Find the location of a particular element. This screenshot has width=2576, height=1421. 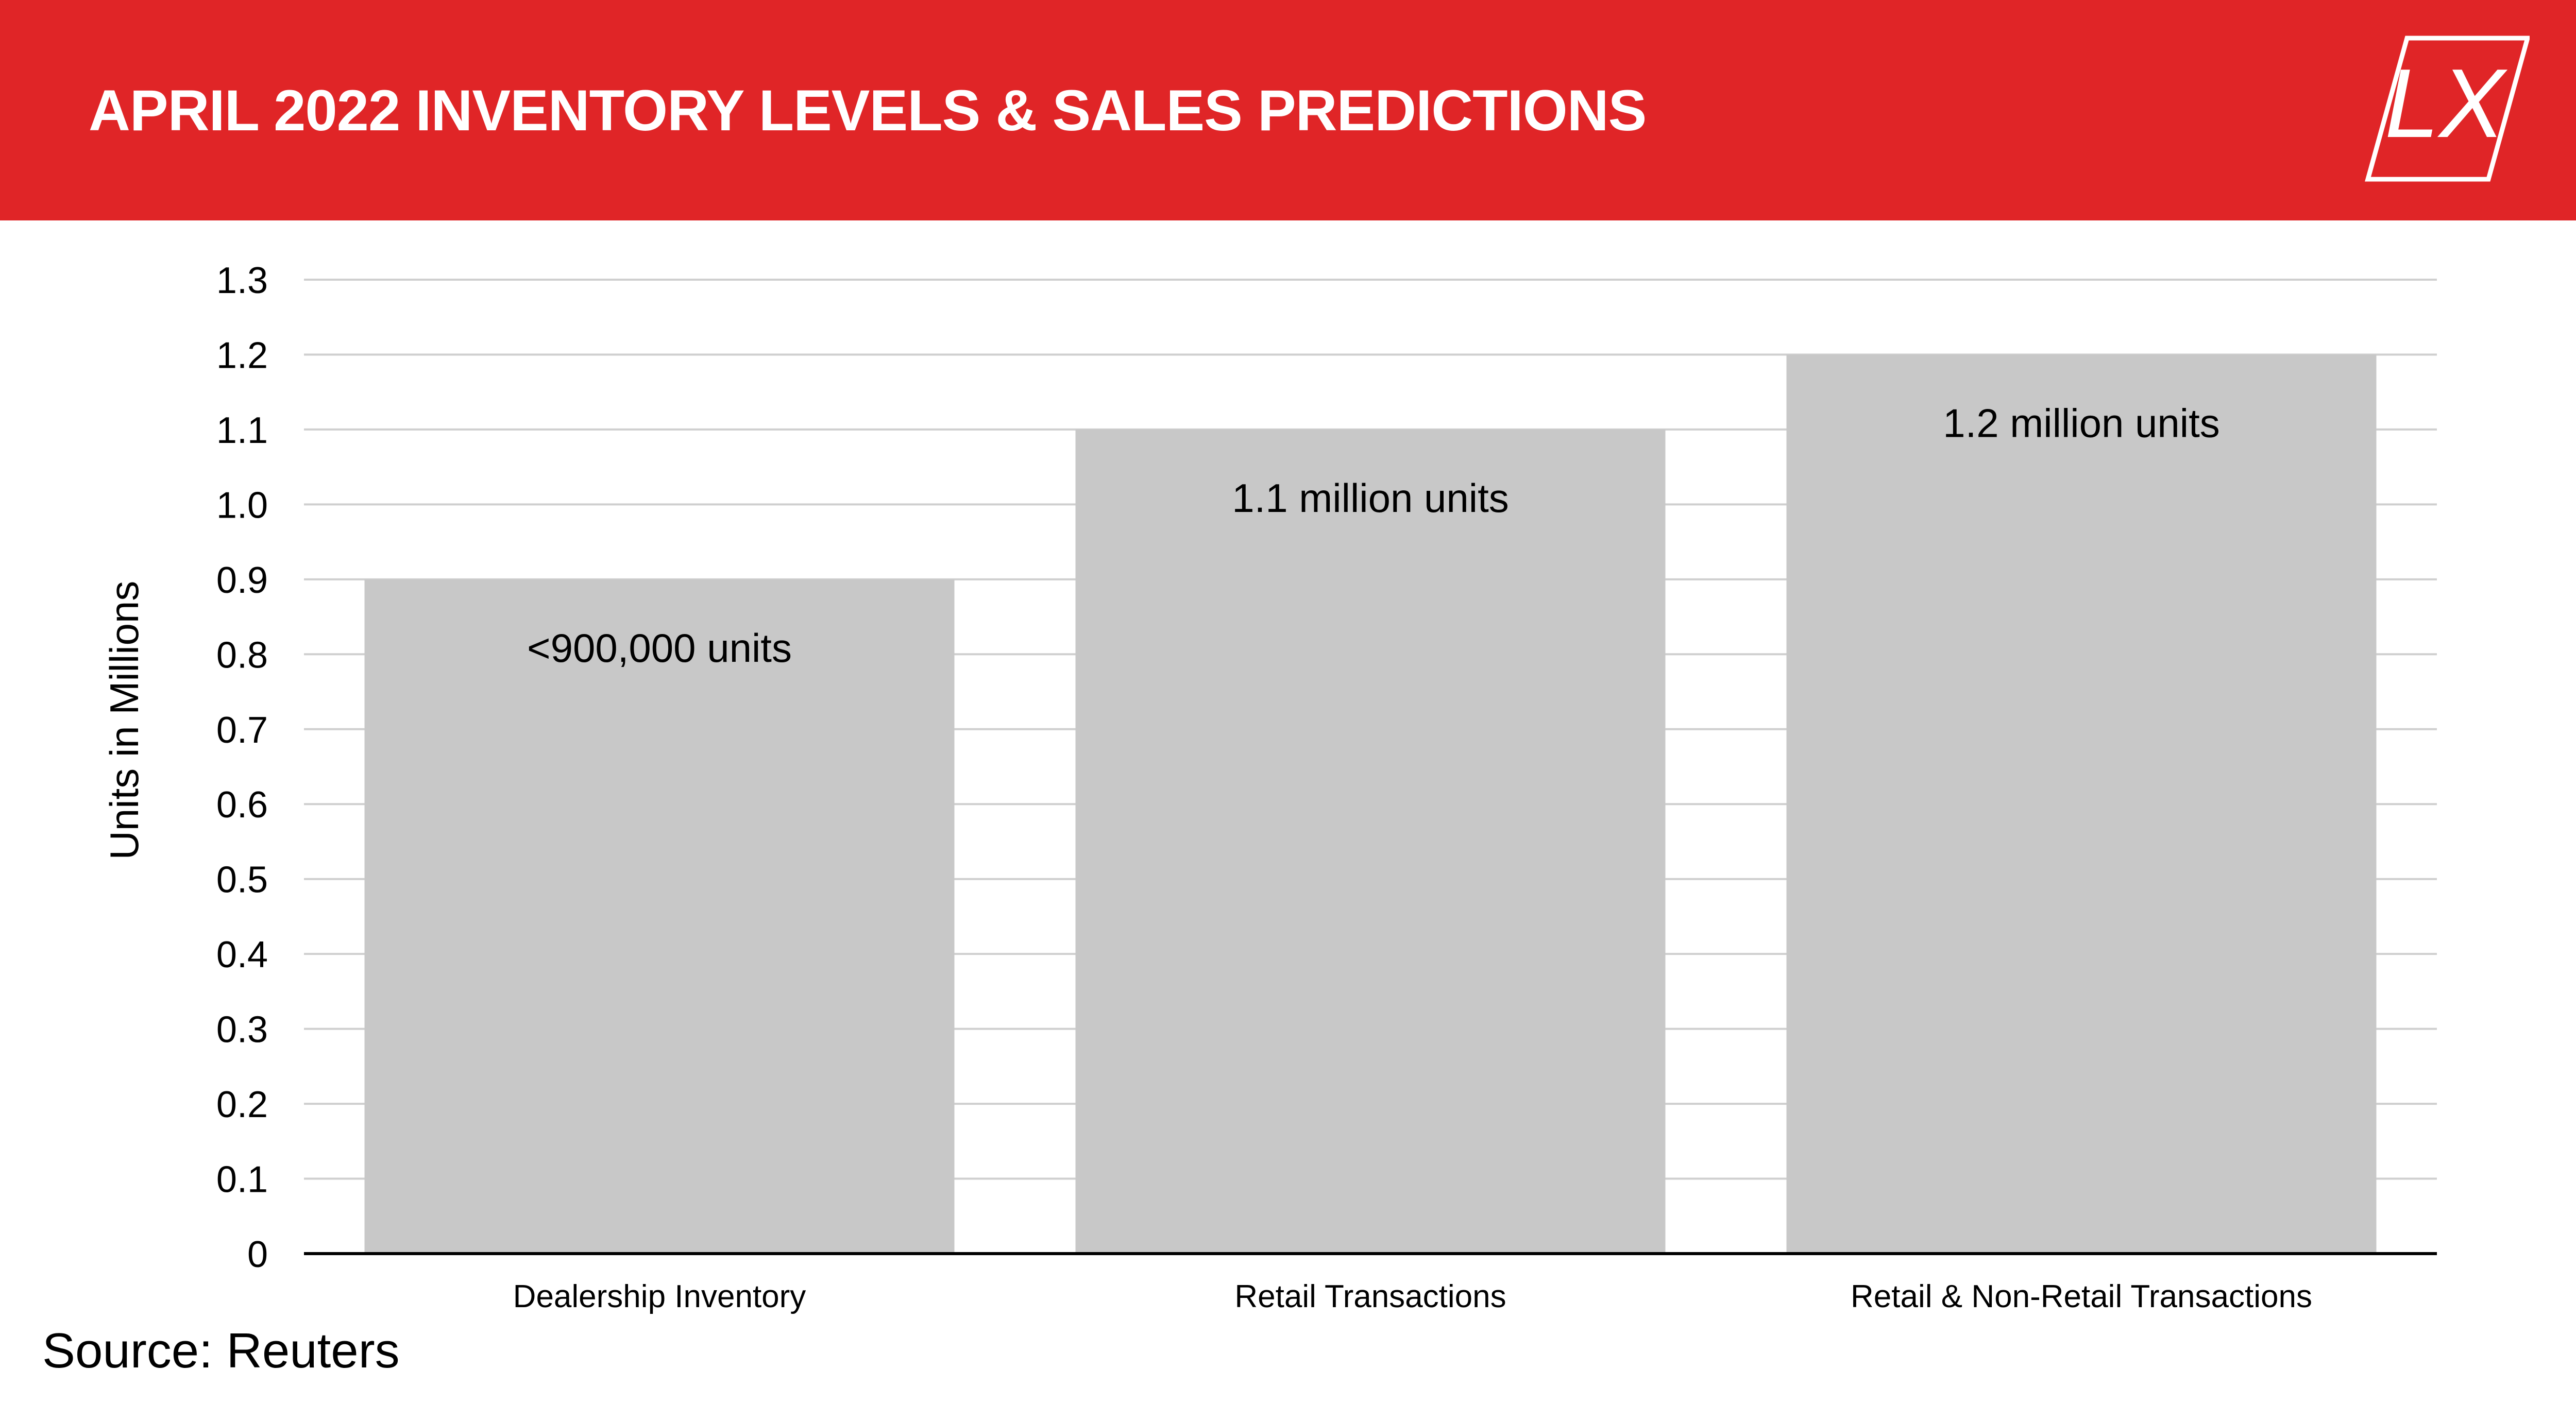

y-tick-label: 1.2 is located at coordinates (242, 355).